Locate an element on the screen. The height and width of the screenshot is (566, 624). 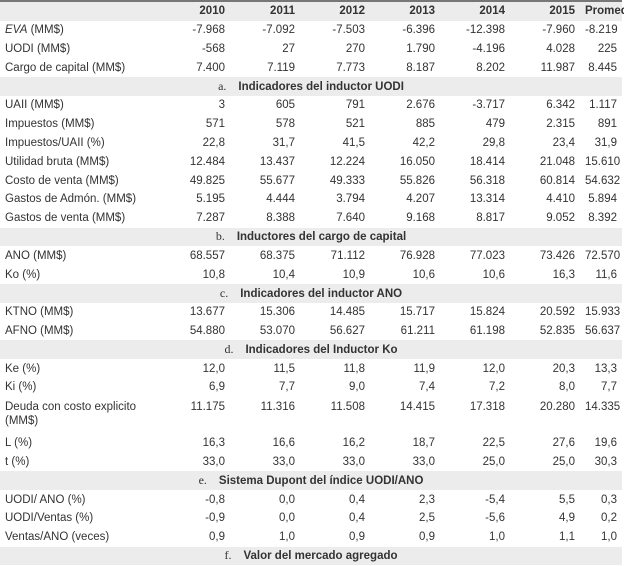
section-header: a. Indicadores del inductor UODI is located at coordinates (311, 86).